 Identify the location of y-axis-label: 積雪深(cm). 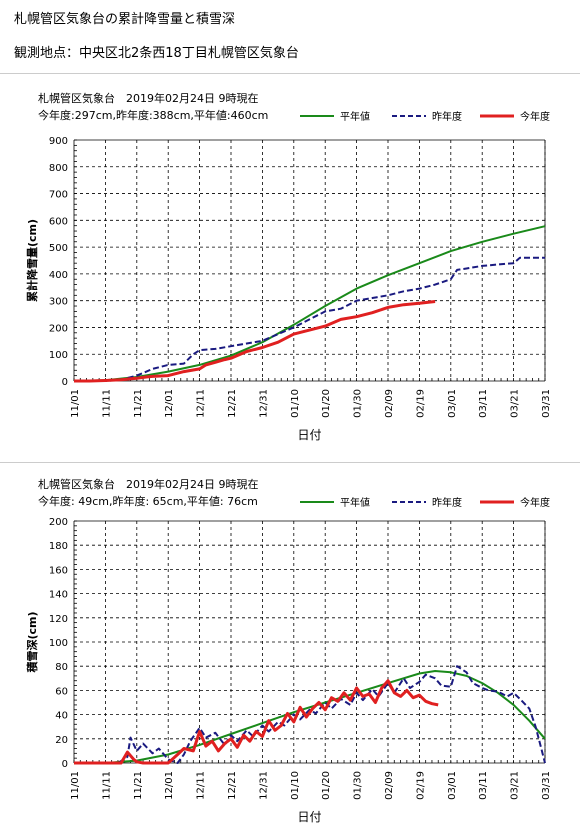
(32, 642).